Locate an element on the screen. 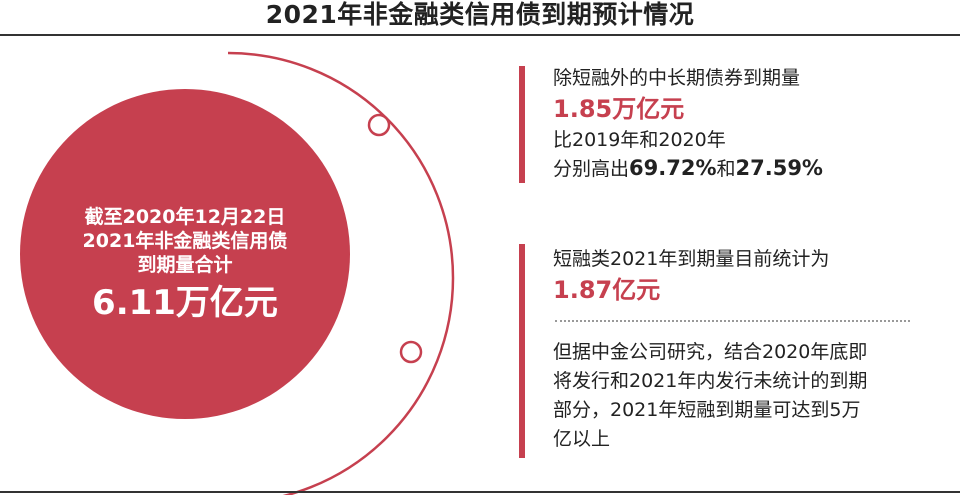 The image size is (960, 495). arc-node-top is located at coordinates (379, 125).